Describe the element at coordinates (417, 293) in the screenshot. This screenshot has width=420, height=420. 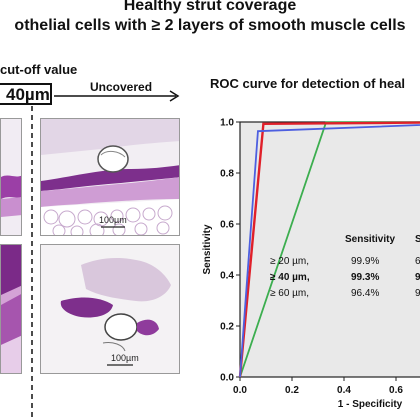
I see `table-specificity: 93.1%` at that location.